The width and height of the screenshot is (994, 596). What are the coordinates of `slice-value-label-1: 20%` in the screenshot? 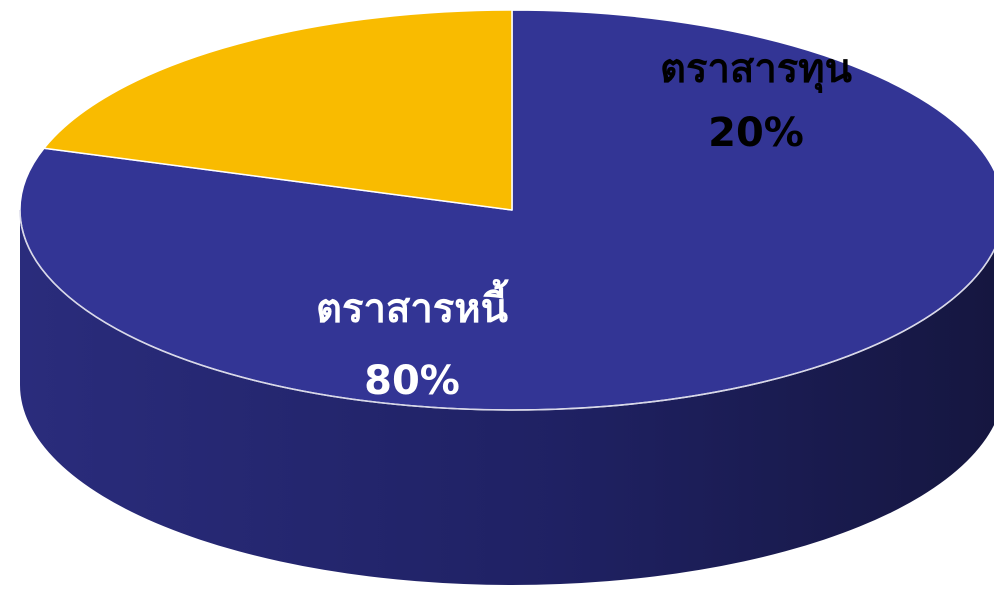 It's located at (756, 133).